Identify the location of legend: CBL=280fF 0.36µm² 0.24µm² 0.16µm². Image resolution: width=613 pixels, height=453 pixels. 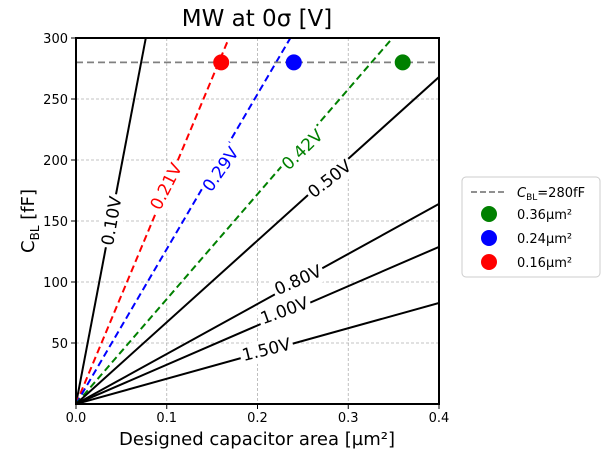
(531, 227).